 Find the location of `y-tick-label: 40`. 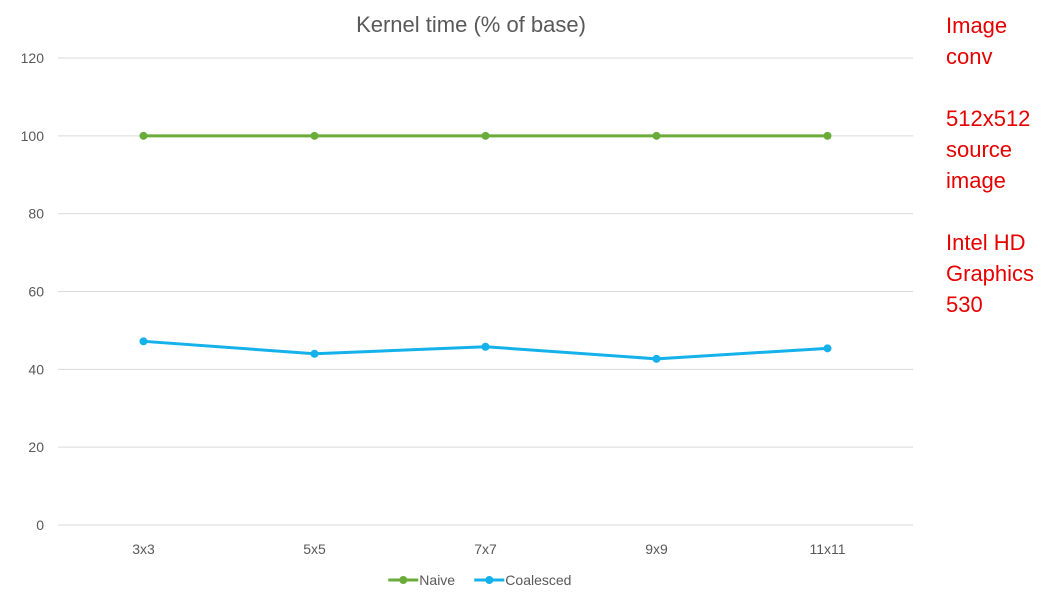

y-tick-label: 40 is located at coordinates (36, 369).